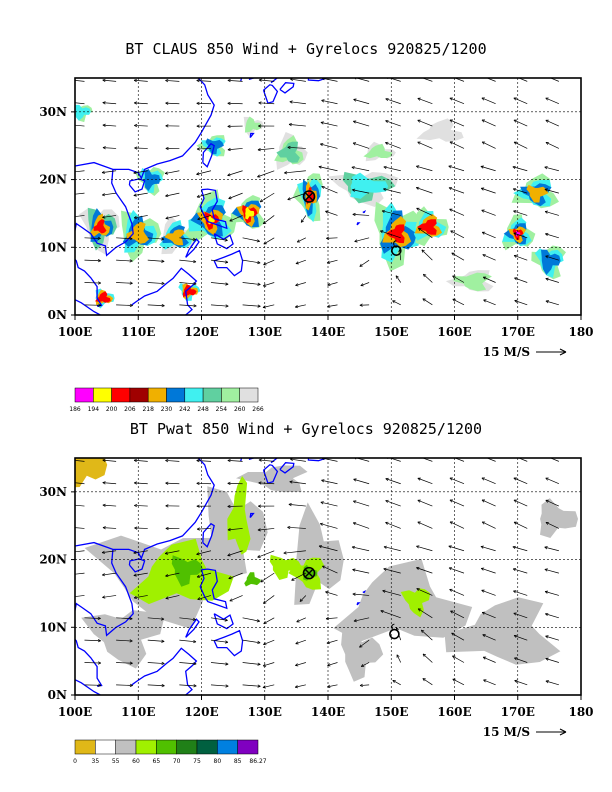 The image size is (612, 792). Describe the element at coordinates (396, 250) in the screenshot. I see `gyre-center-symbol` at that location.